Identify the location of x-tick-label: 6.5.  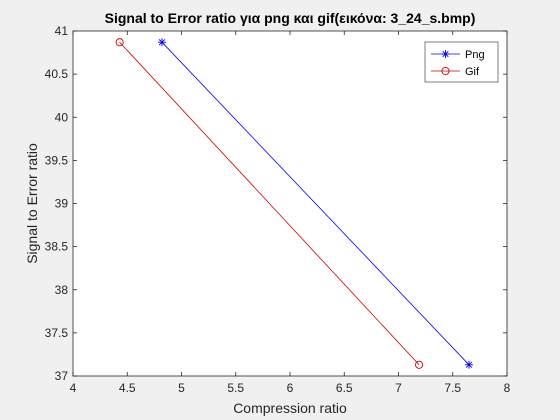
(344, 388).